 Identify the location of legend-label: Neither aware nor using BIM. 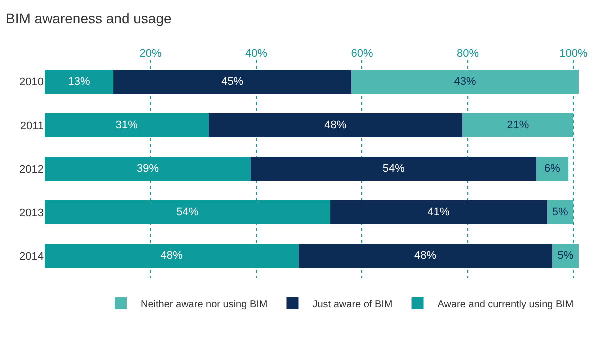
(204, 304).